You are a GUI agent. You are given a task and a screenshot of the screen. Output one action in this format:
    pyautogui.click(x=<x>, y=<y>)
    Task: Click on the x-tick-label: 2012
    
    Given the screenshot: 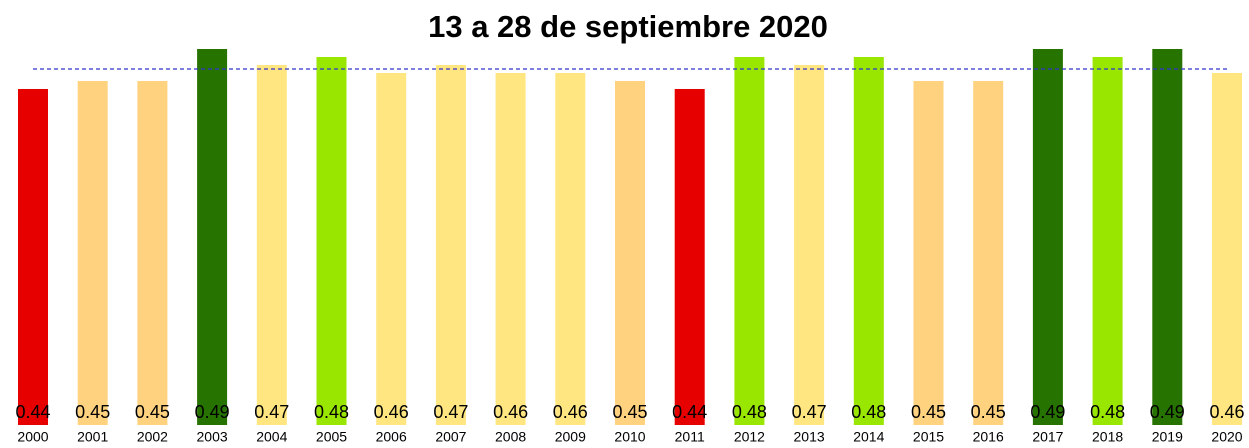 What is the action you would take?
    pyautogui.click(x=749, y=437)
    